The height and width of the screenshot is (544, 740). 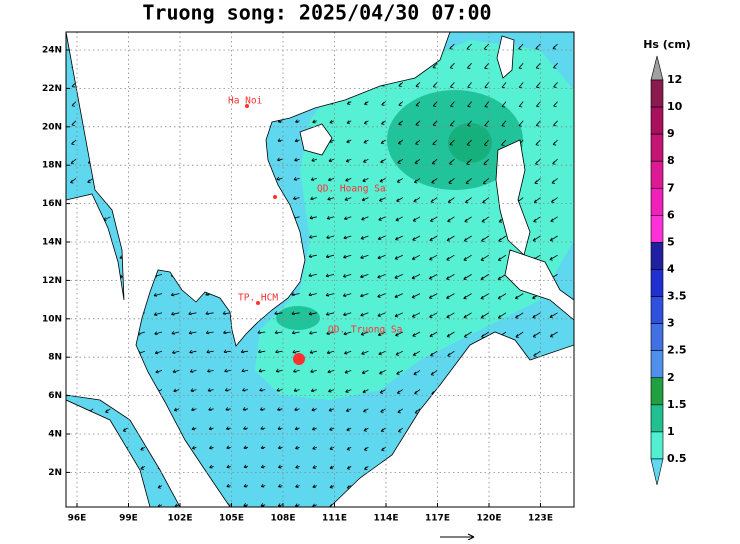 I want to click on colorbar-label: 12, so click(x=674, y=79).